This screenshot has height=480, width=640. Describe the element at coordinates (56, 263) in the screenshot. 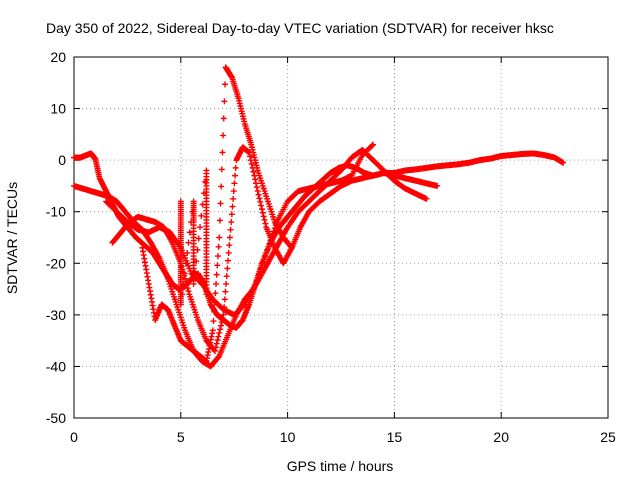

I see `y-tick-label: -20` at that location.